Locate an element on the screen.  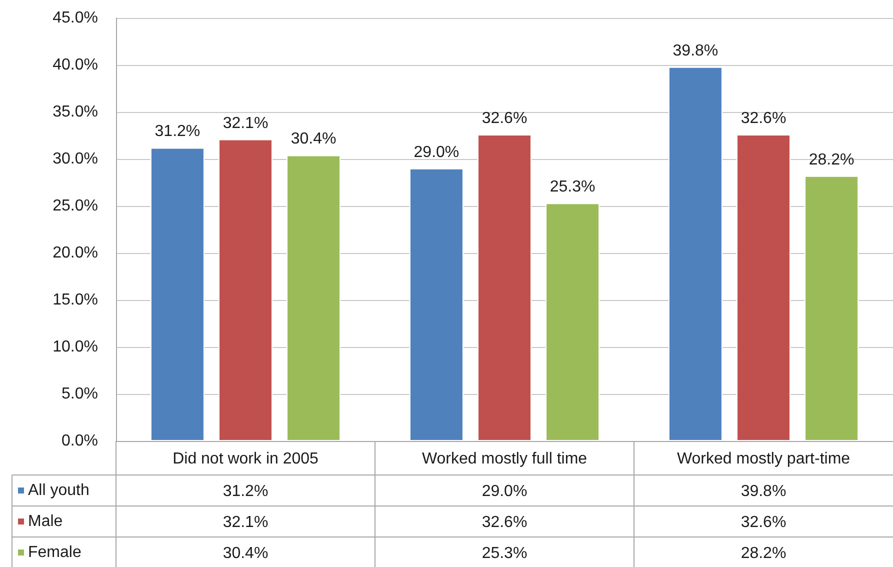
y-tick-label: 20.0% is located at coordinates (75, 253).